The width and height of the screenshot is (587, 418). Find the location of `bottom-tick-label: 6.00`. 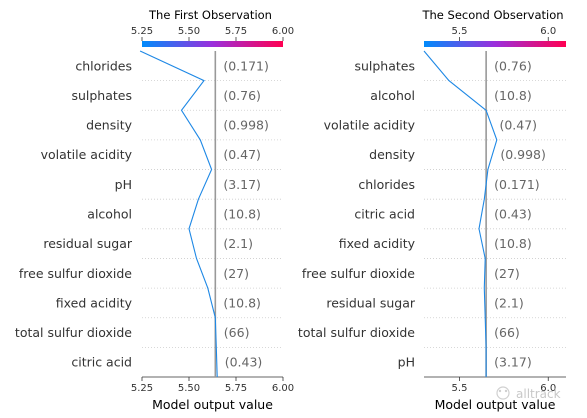

bottom-tick-label: 6.00 is located at coordinates (283, 388).